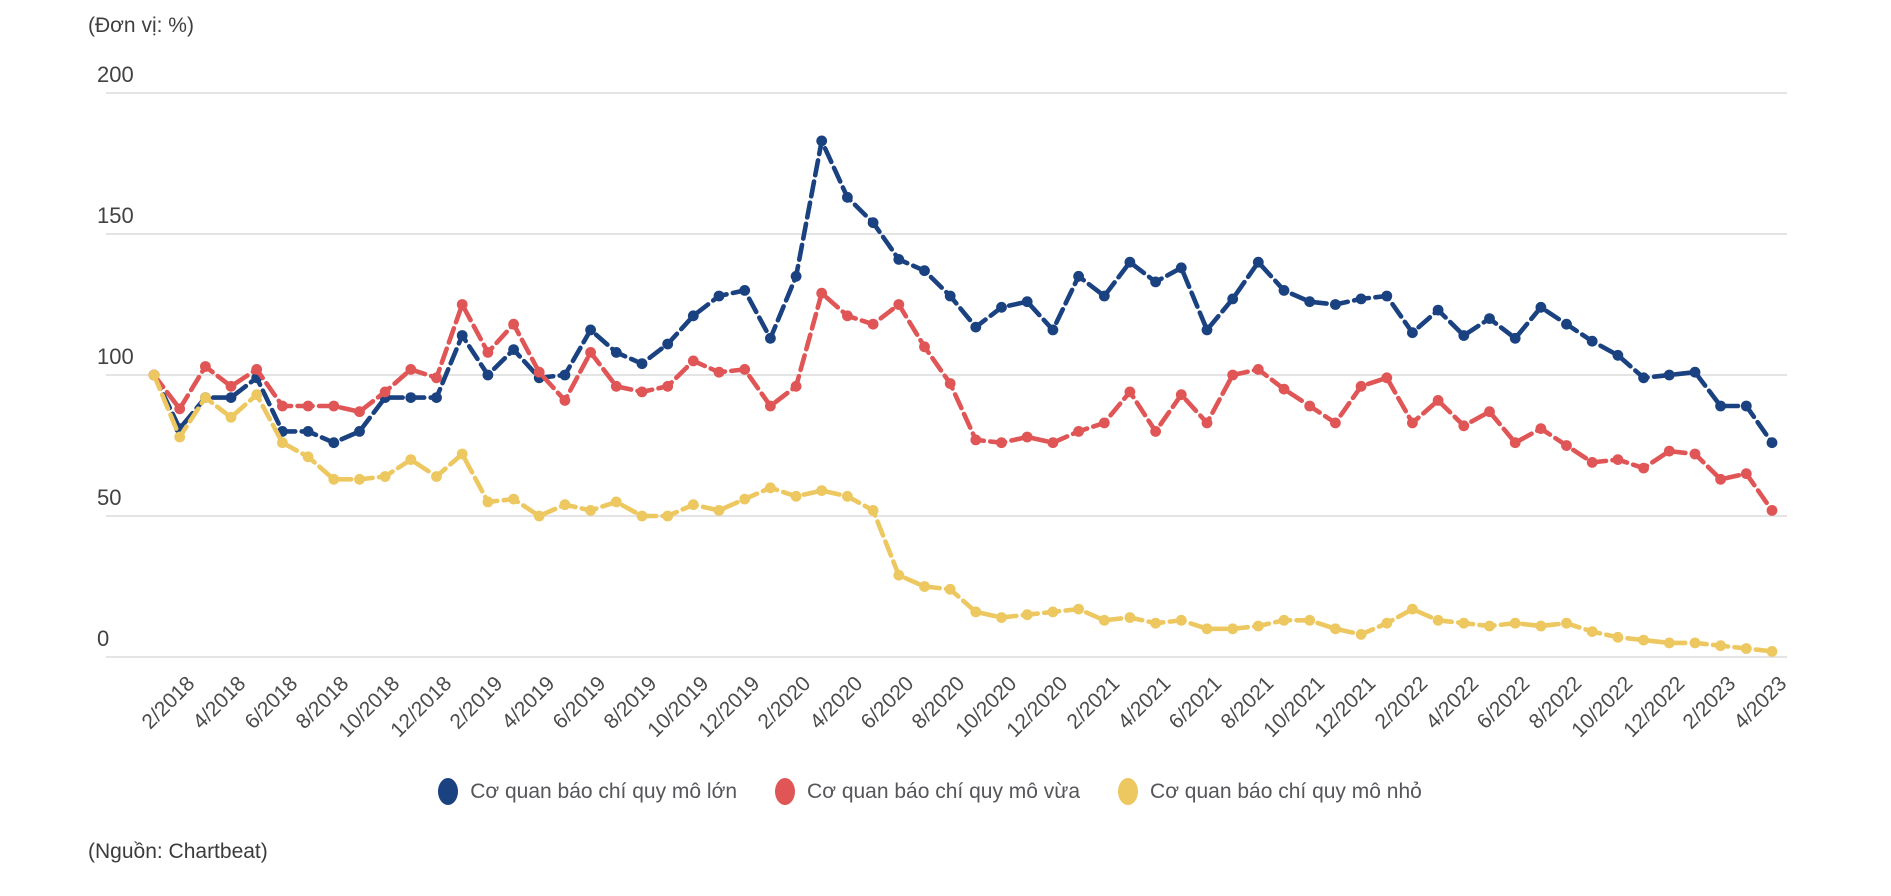 The image size is (1891, 896). What do you see at coordinates (103, 638) in the screenshot?
I see `y-tick-label-0: 0` at bounding box center [103, 638].